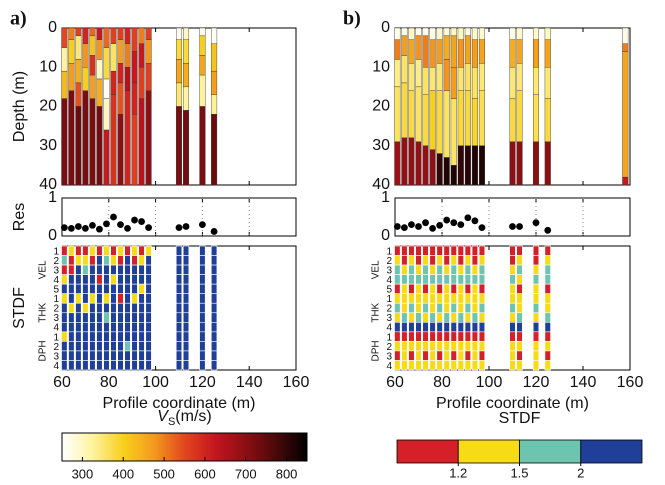  I want to click on panel-label: a), so click(18, 19).